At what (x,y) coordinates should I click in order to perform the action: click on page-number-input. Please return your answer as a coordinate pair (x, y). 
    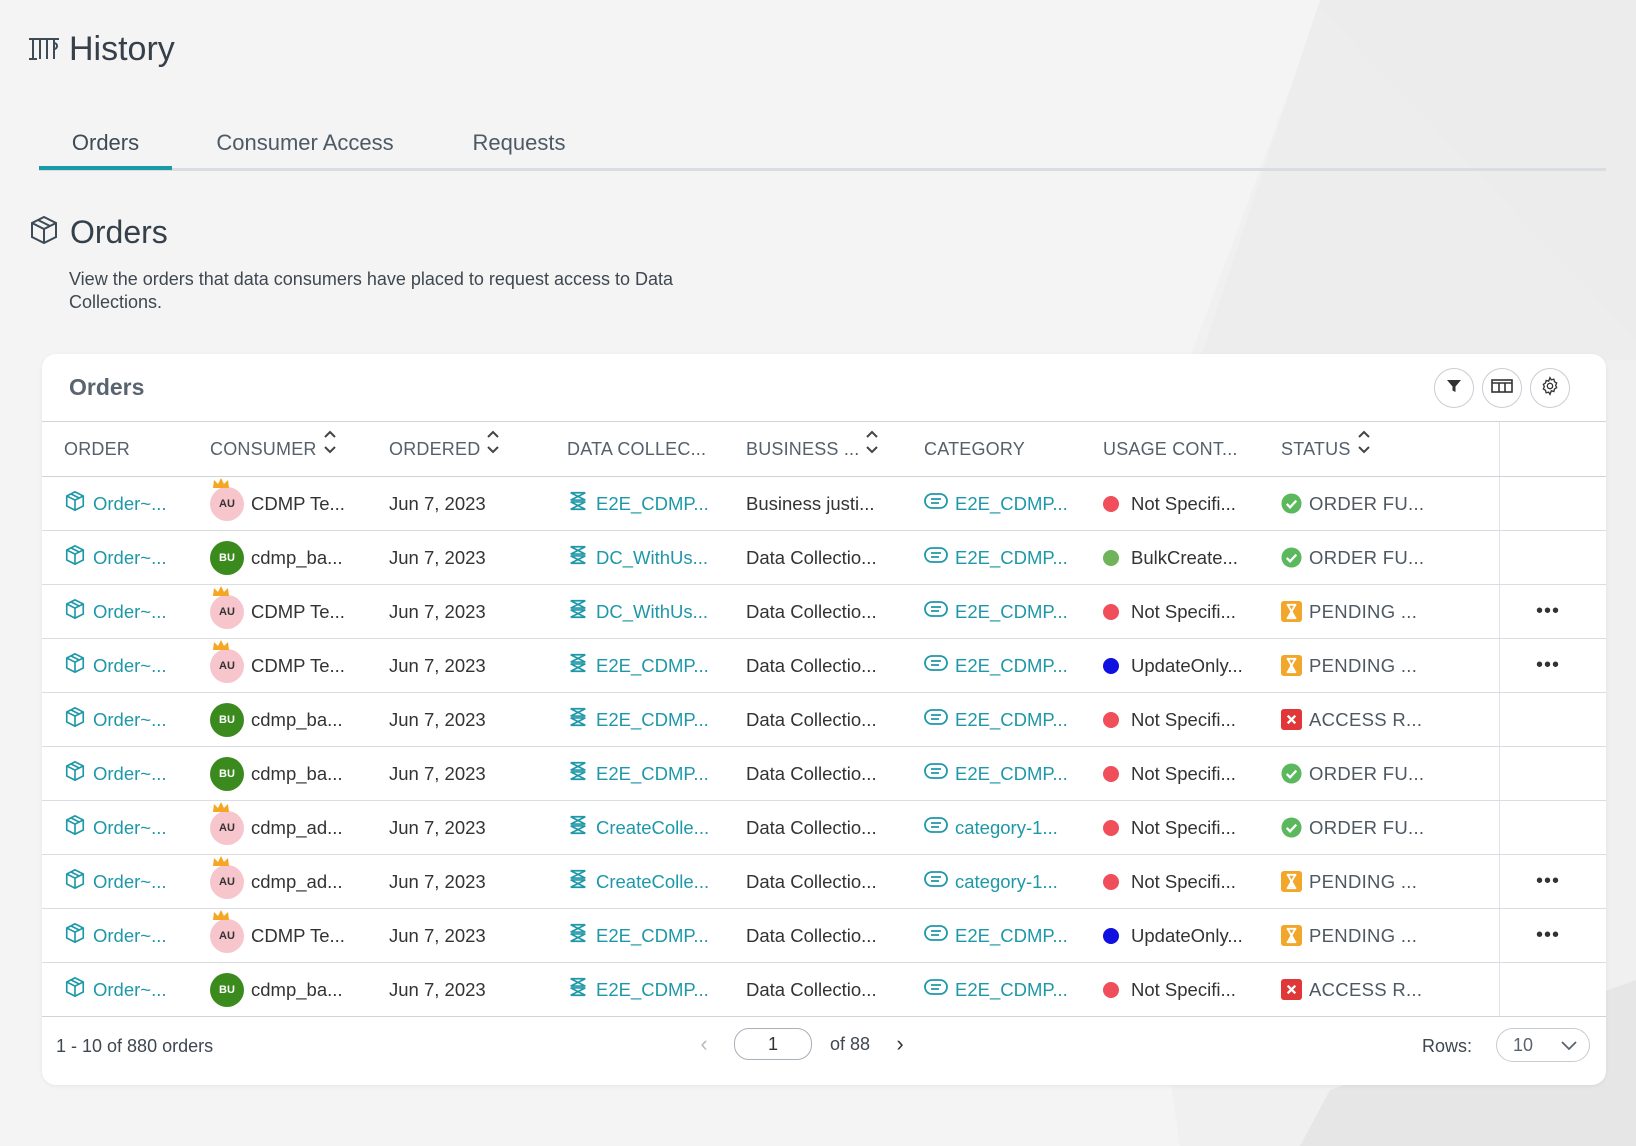
    Looking at the image, I should click on (773, 1044).